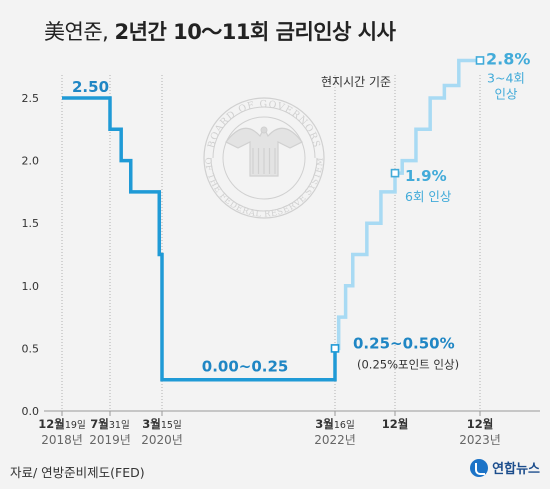  Describe the element at coordinates (335, 440) in the screenshot. I see `x-year-label: 2022년` at that location.